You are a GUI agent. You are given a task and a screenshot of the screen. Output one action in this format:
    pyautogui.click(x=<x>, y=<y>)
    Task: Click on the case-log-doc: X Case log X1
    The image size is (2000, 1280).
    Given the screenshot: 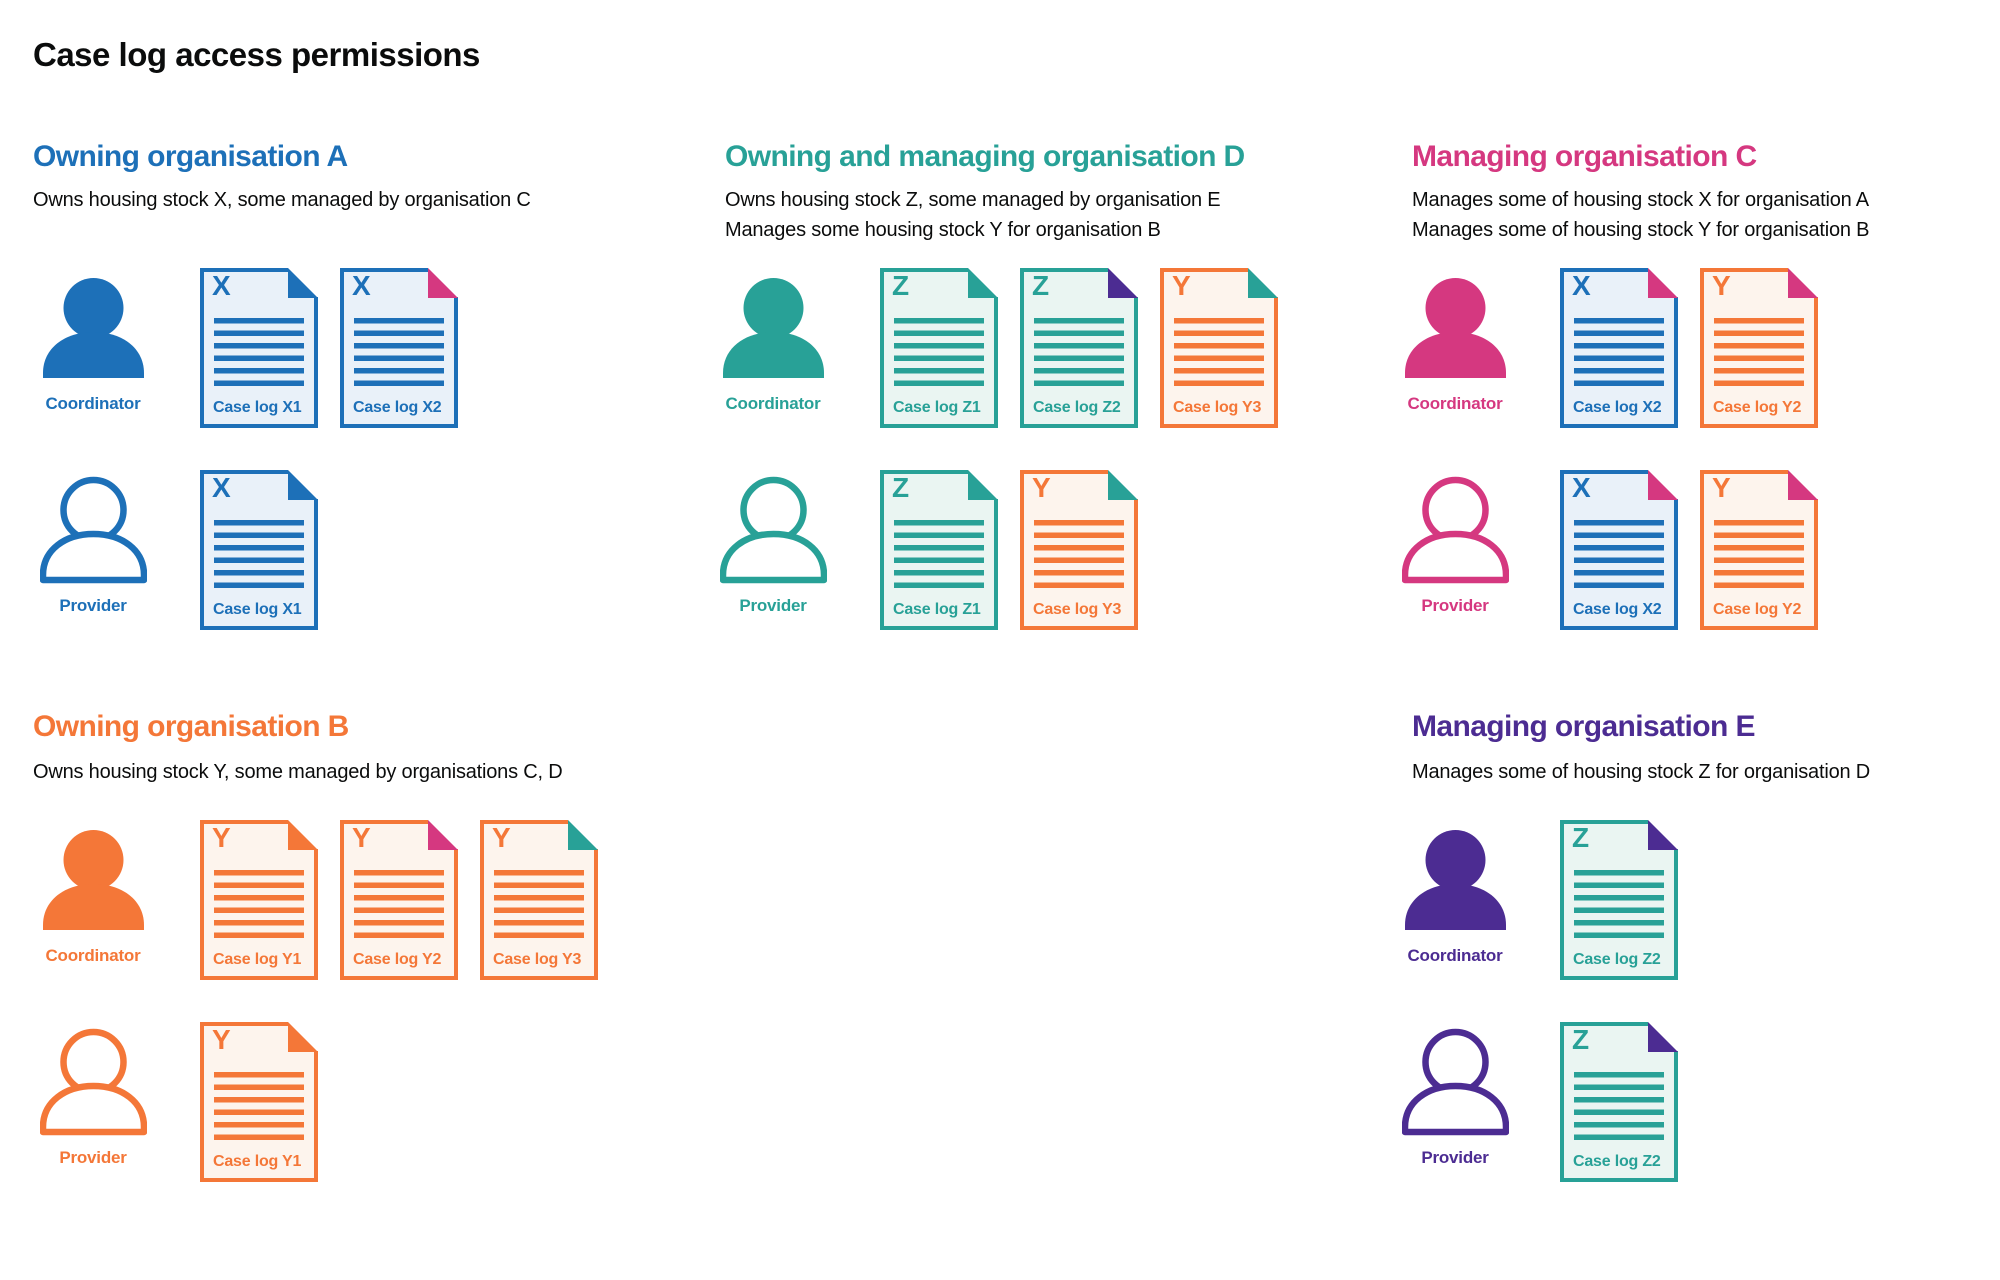 What is the action you would take?
    pyautogui.click(x=259, y=348)
    